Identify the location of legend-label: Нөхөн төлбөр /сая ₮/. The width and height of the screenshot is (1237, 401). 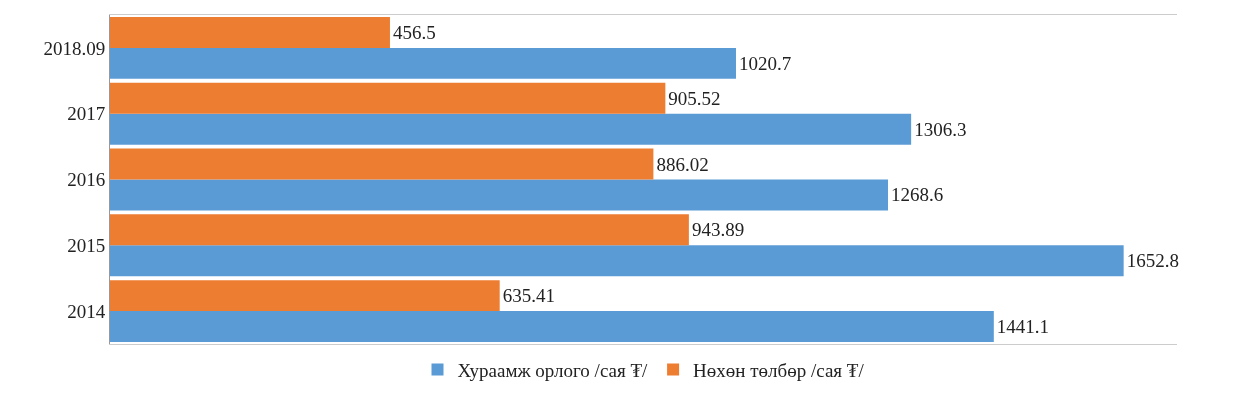
(779, 370).